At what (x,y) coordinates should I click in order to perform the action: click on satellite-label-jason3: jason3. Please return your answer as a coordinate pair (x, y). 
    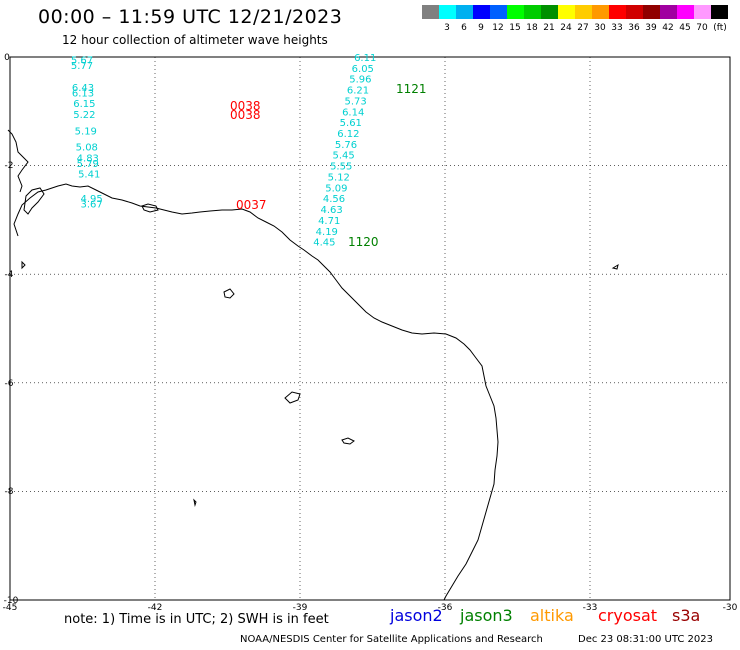
    Looking at the image, I should click on (486, 615).